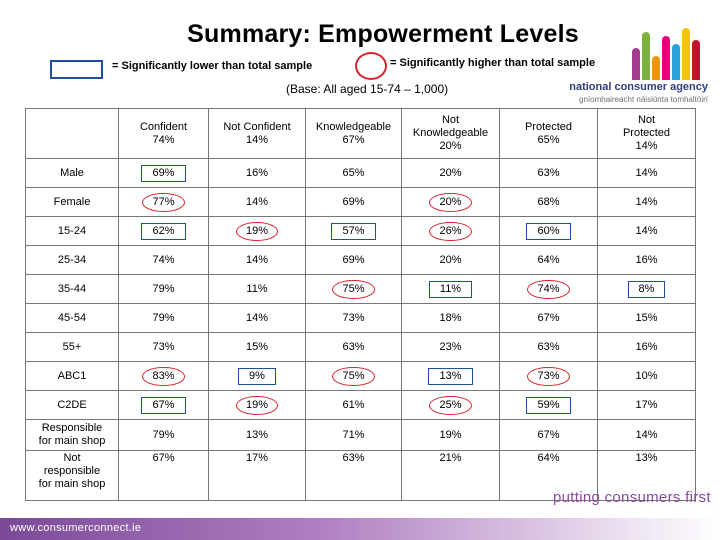 The height and width of the screenshot is (540, 720). Describe the element at coordinates (450, 347) in the screenshot. I see `cell-value: 23%` at that location.